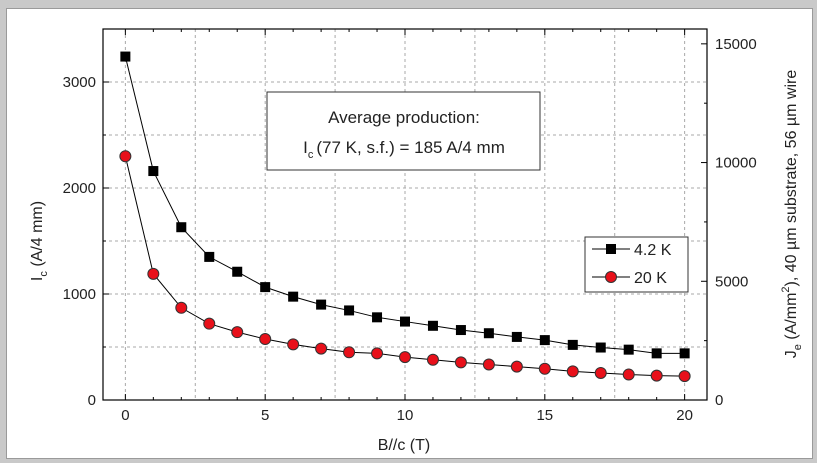 Image resolution: width=817 pixels, height=463 pixels. Describe the element at coordinates (92, 400) in the screenshot. I see `y-tick-label: 0` at that location.